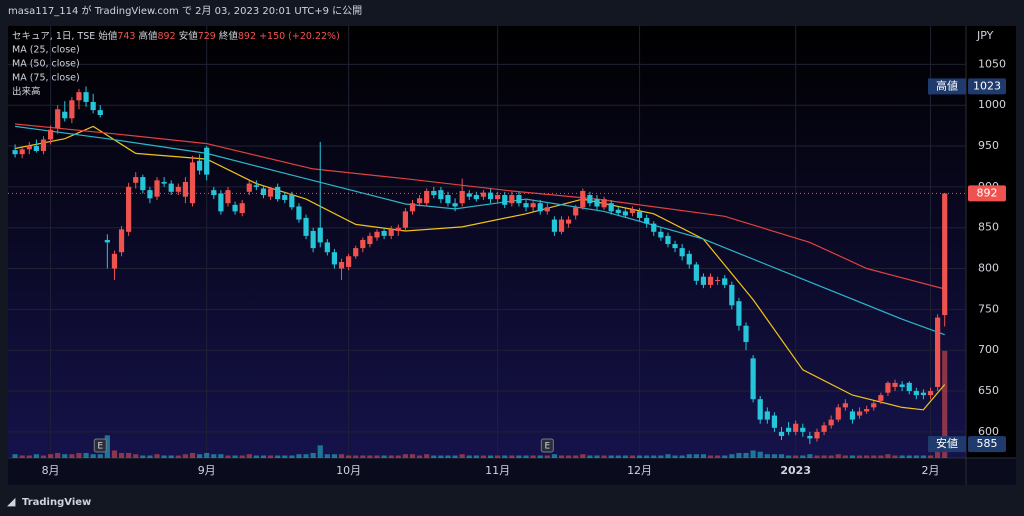 This screenshot has height=516, width=1024. Describe the element at coordinates (992, 104) in the screenshot. I see `y-tick-label: 1000` at that location.